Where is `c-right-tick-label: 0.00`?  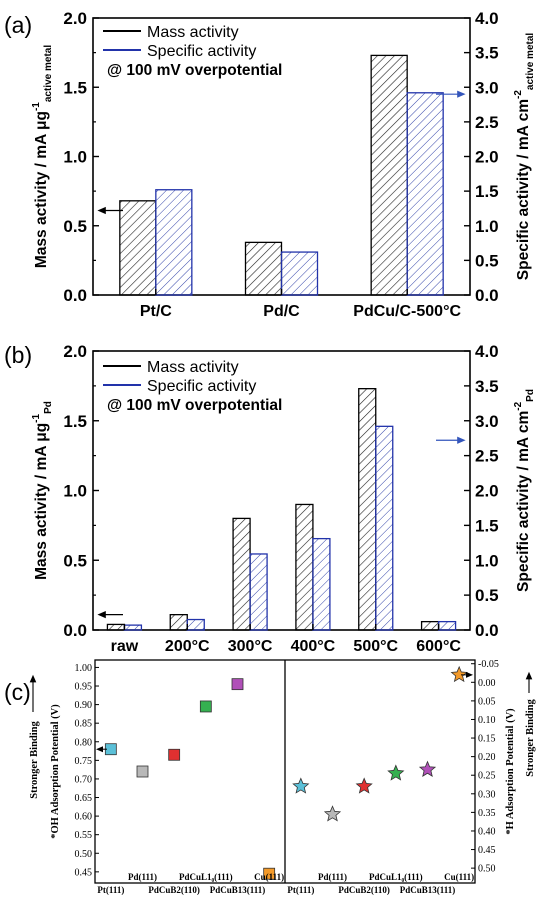
c-right-tick-label: 0.00 is located at coordinates (487, 683).